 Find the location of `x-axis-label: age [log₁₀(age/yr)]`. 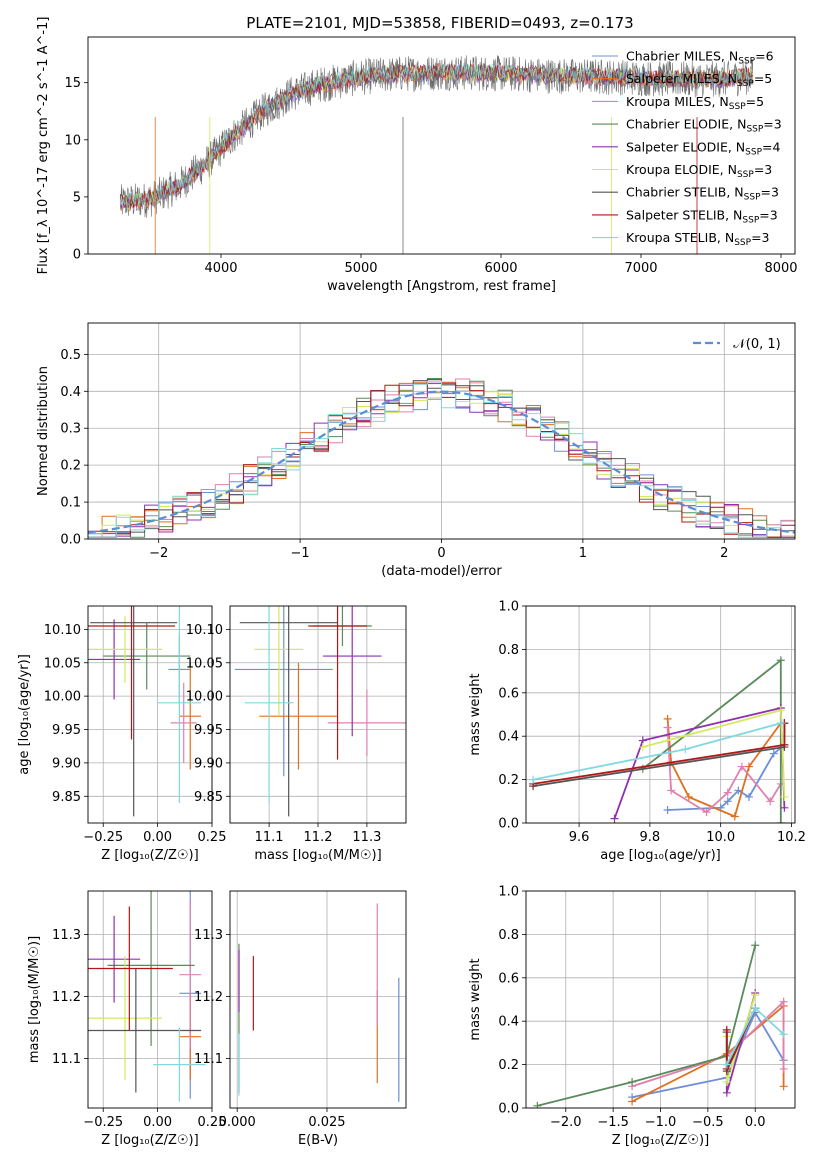

x-axis-label: age [log₁₀(age/yr)] is located at coordinates (660, 855).